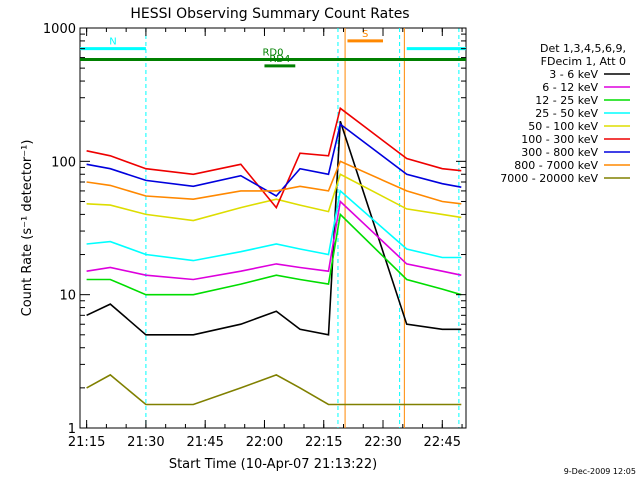  What do you see at coordinates (583, 48) in the screenshot?
I see `legend-header-0: Det 1,3,4,5,6,9,` at bounding box center [583, 48].